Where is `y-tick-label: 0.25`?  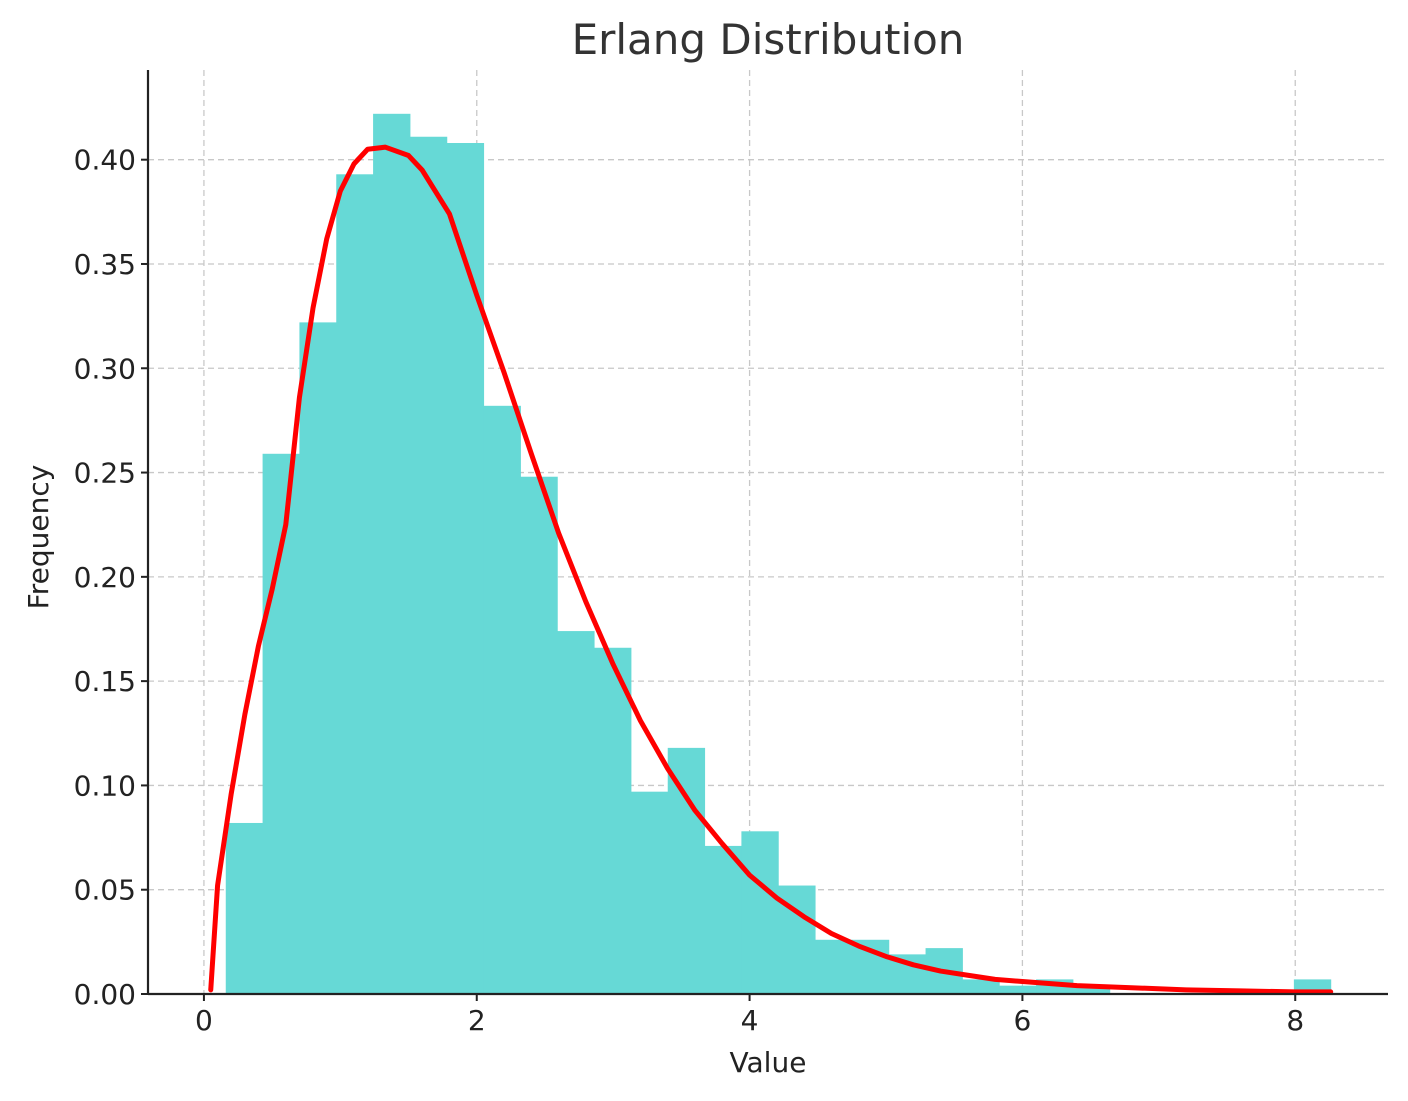
y-tick-label: 0.25 is located at coordinates (105, 473).